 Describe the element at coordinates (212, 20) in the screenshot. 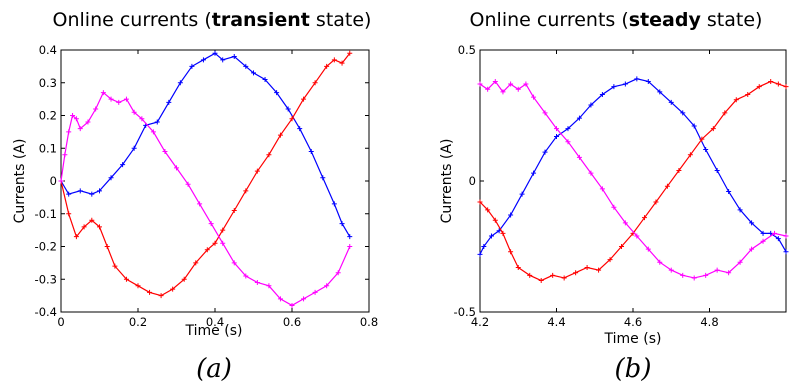

I see `chart-transient-title: Online currents (transient state)` at that location.